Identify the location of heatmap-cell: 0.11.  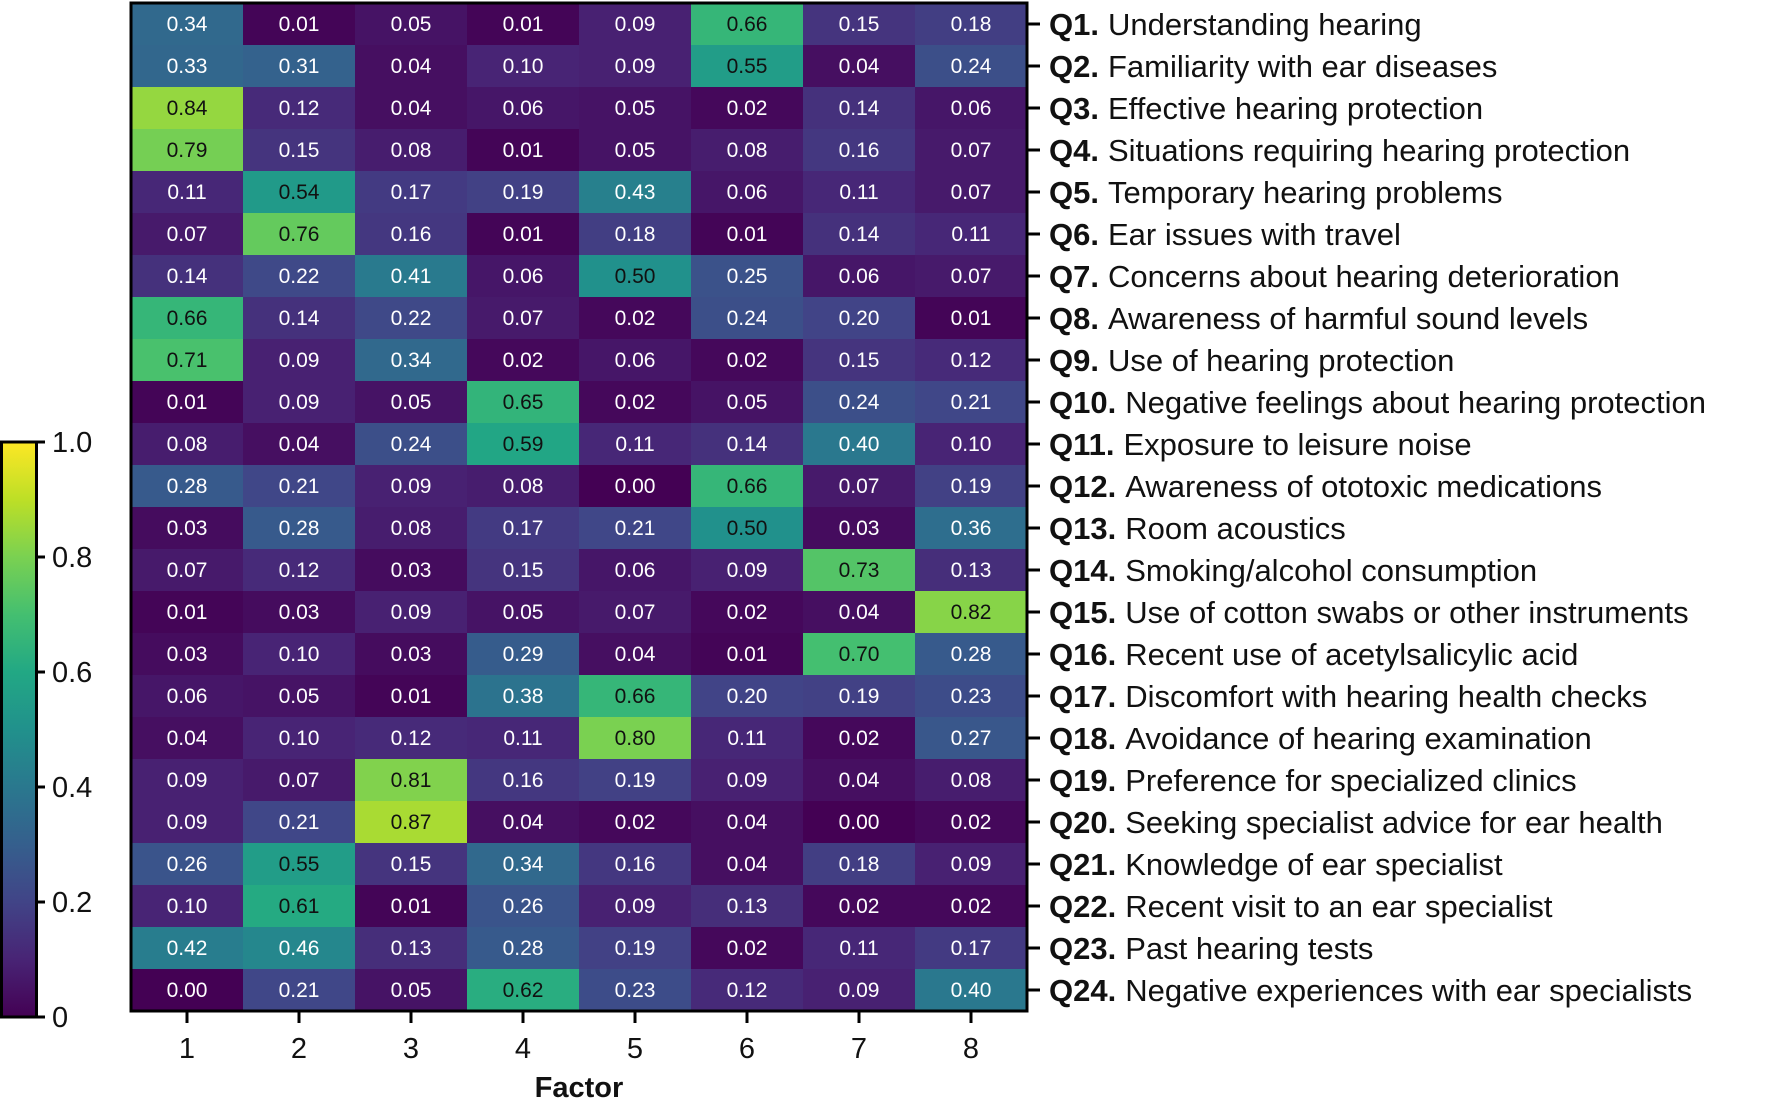
(187, 192).